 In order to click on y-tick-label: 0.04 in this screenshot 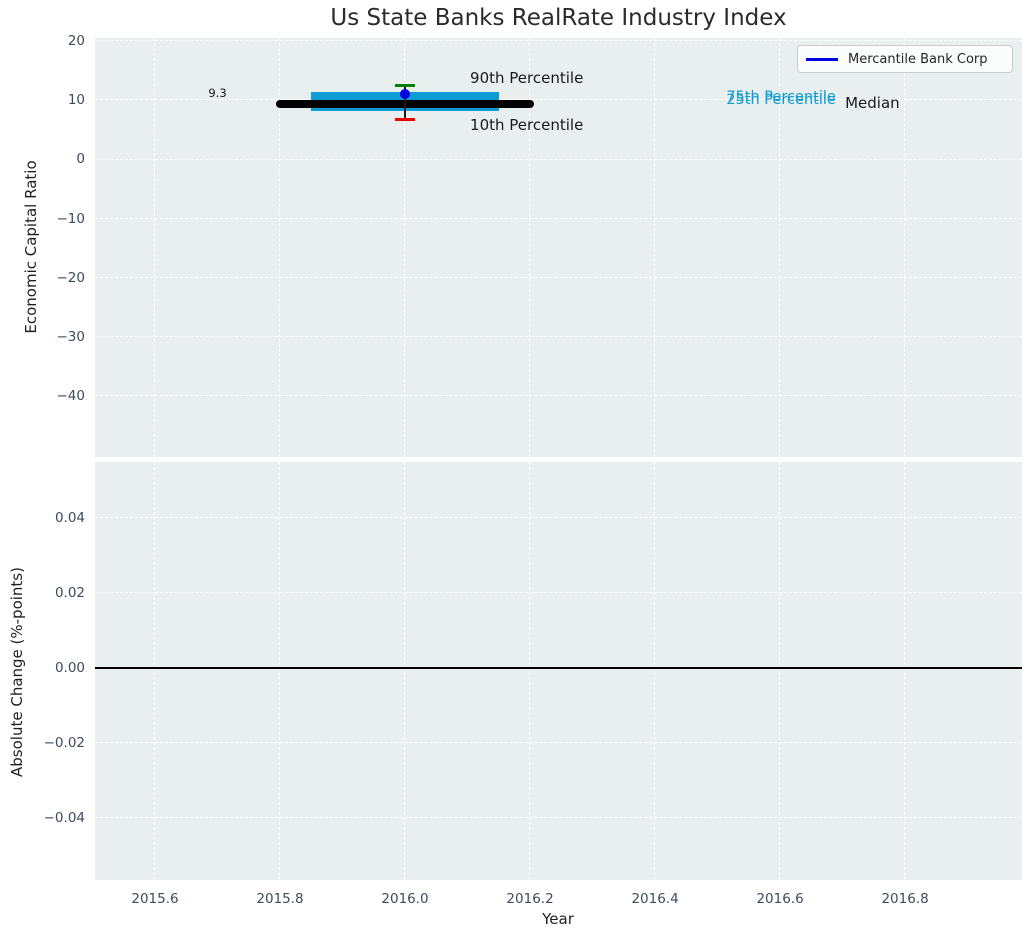, I will do `click(69, 517)`.